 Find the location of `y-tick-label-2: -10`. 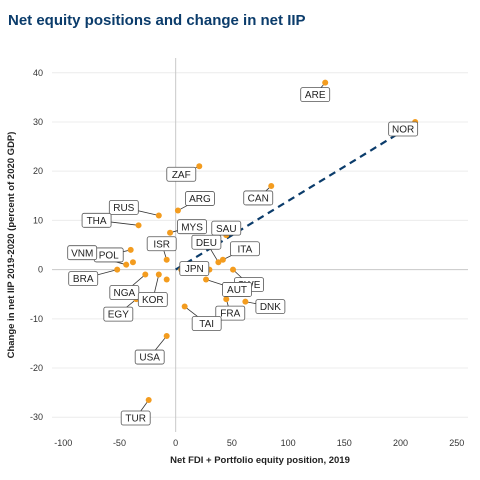

y-tick-label-2: -10 is located at coordinates (36, 319).